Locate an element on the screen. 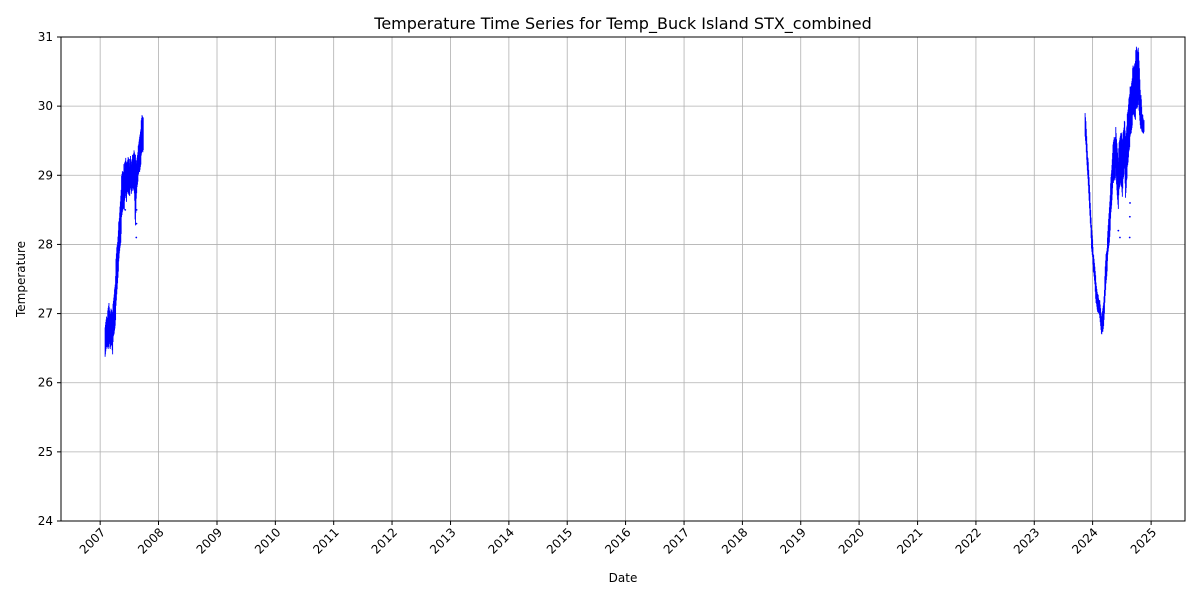 The width and height of the screenshot is (1200, 600). y-tick-label: 27 is located at coordinates (45, 314).